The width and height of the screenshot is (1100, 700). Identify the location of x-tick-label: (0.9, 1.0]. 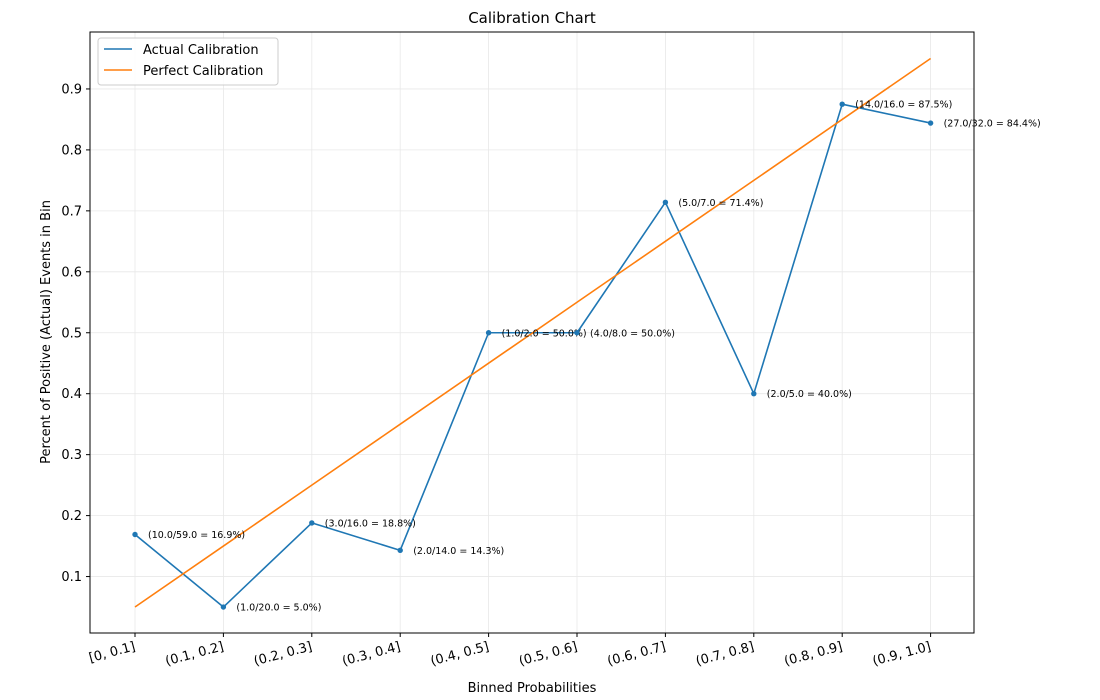
(902, 654).